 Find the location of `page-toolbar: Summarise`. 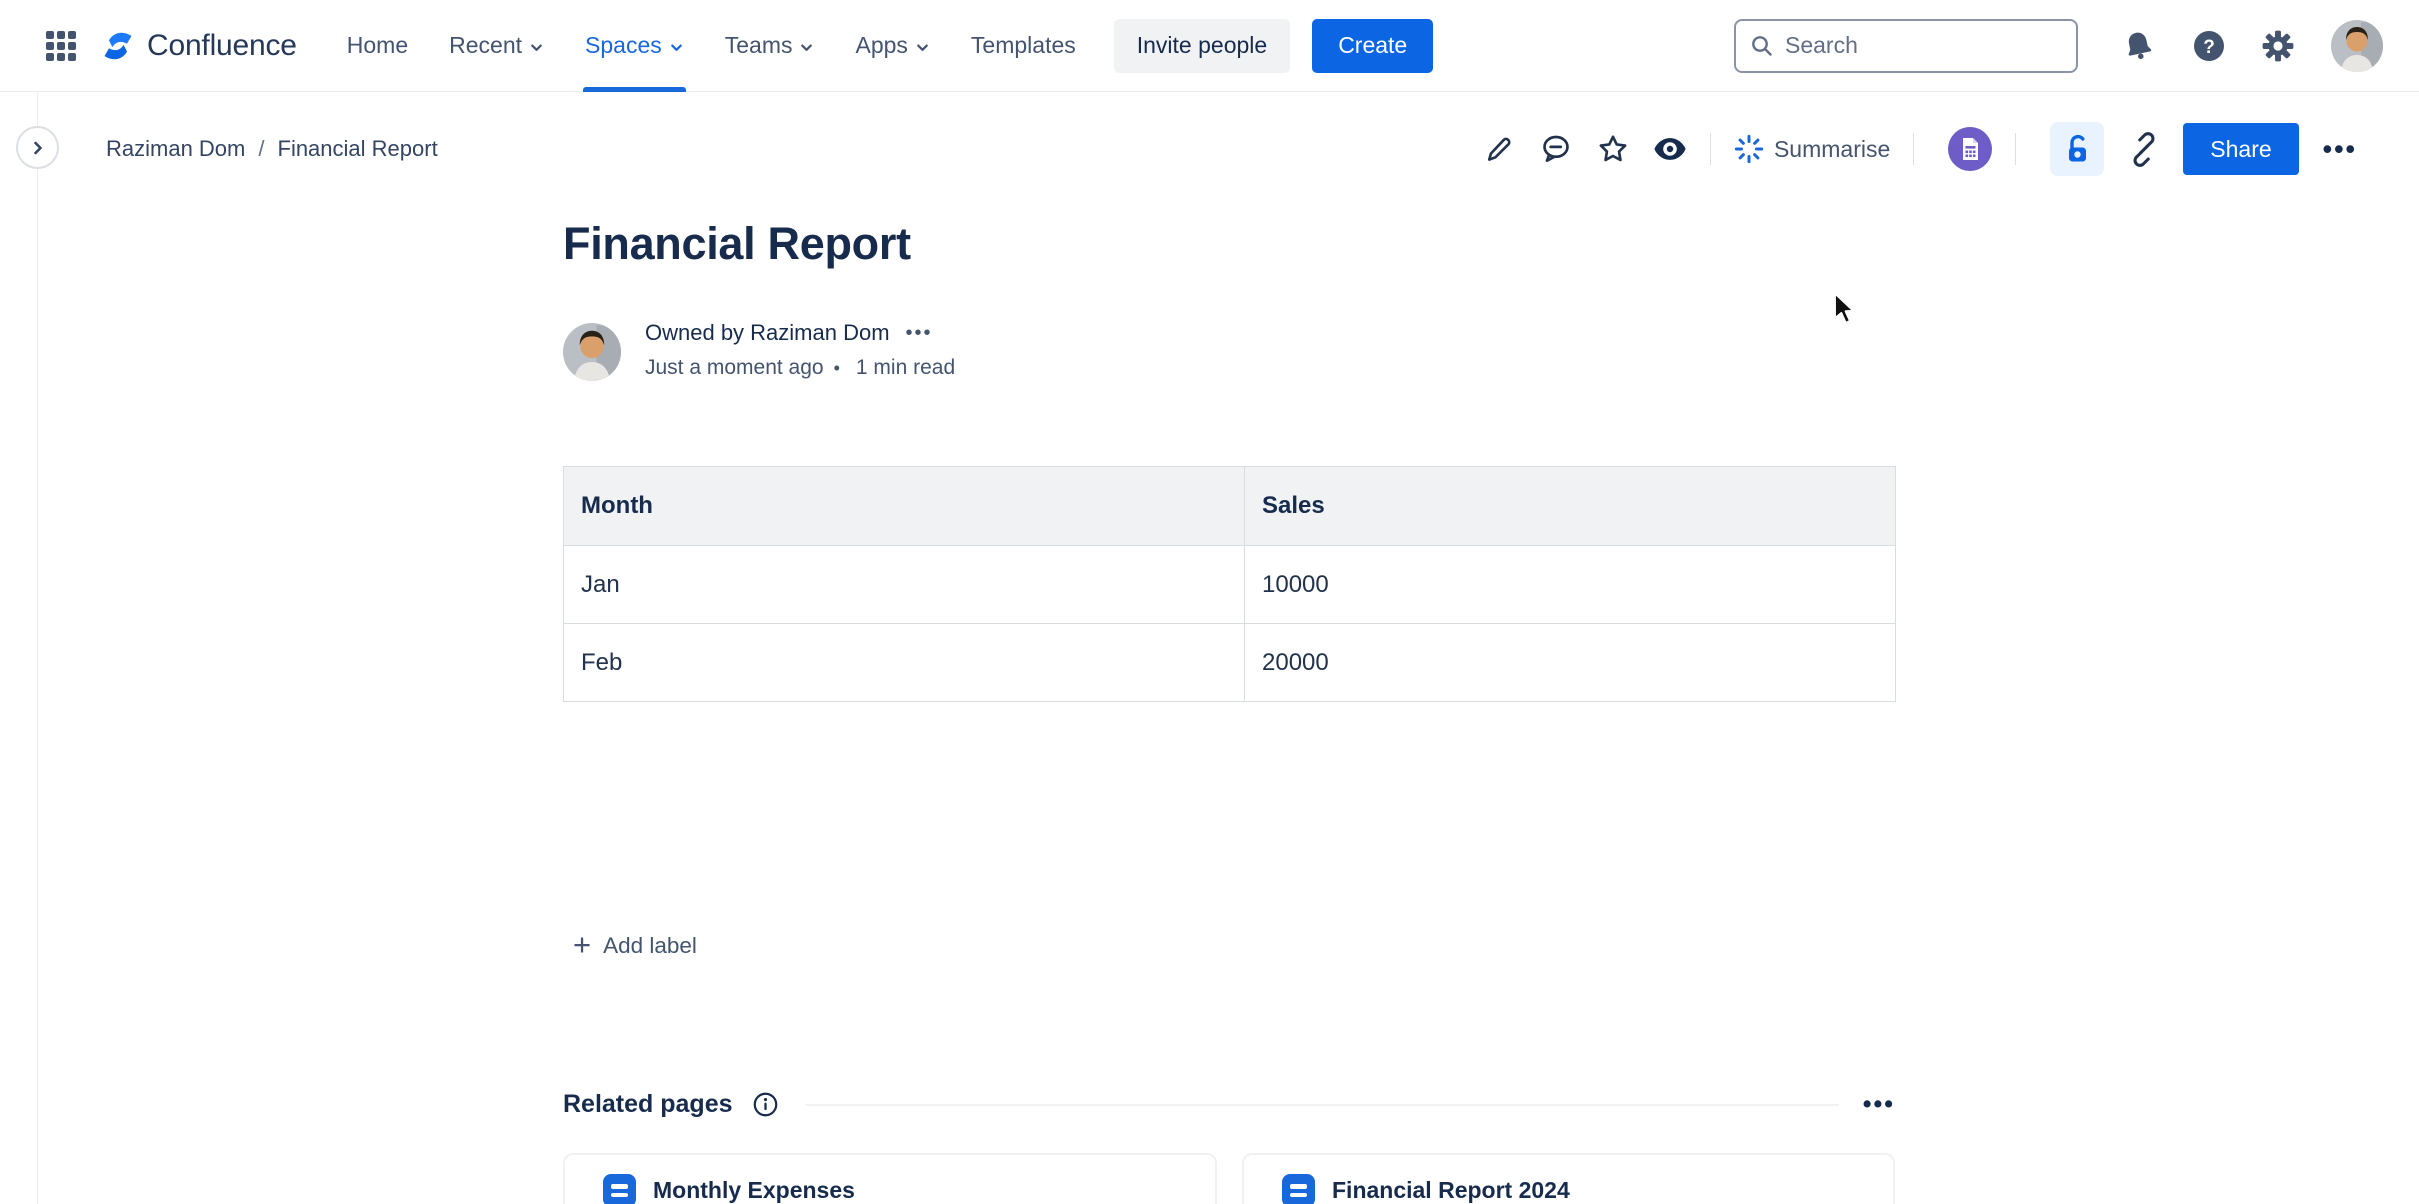

page-toolbar: Summarise is located at coordinates (1908, 149).